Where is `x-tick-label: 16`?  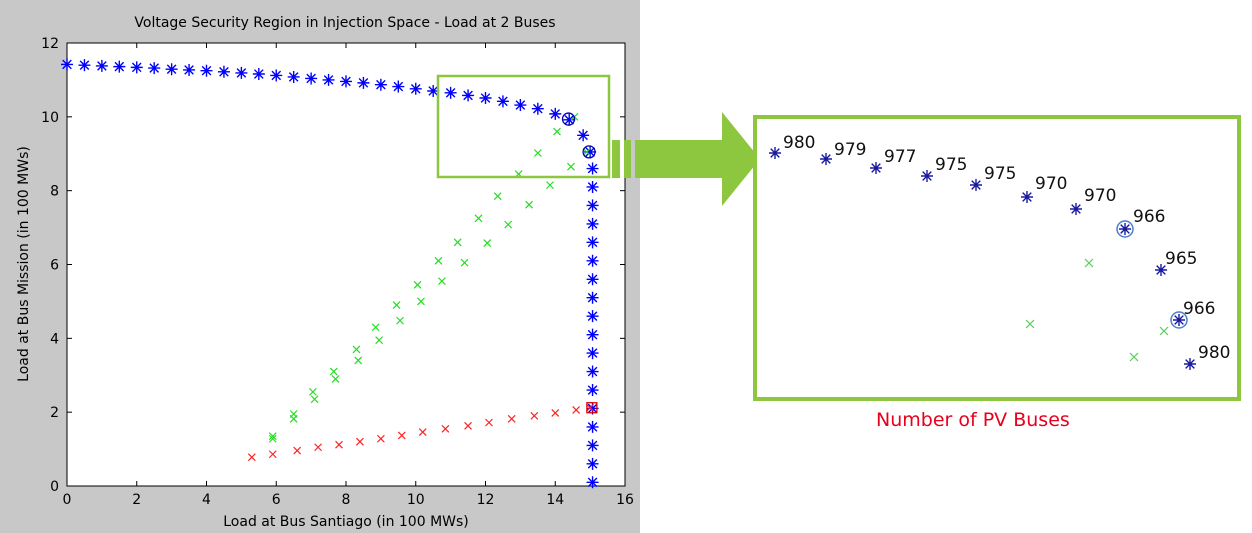 x-tick-label: 16 is located at coordinates (625, 500).